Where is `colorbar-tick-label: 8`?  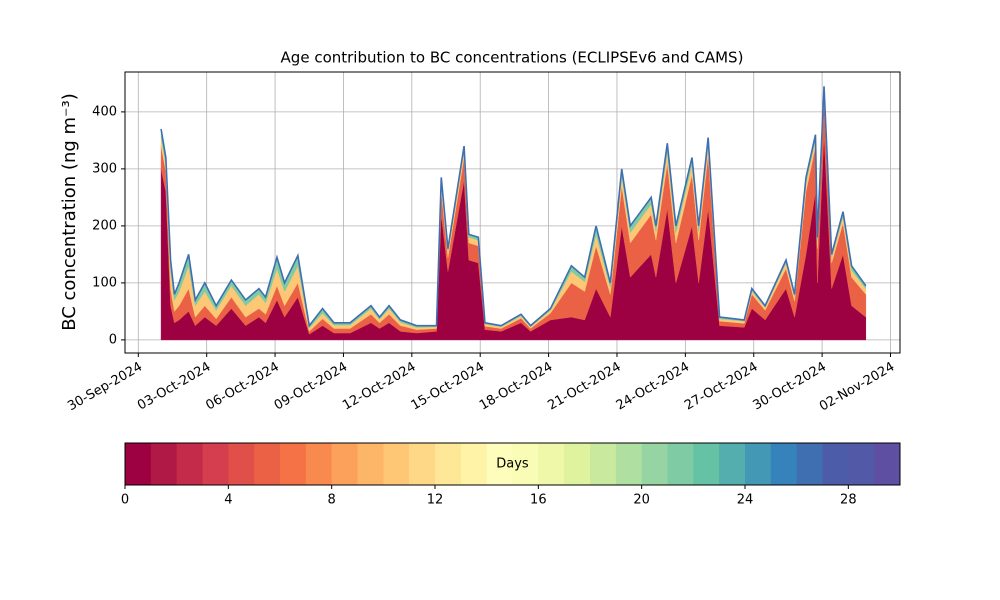
colorbar-tick-label: 8 is located at coordinates (332, 500).